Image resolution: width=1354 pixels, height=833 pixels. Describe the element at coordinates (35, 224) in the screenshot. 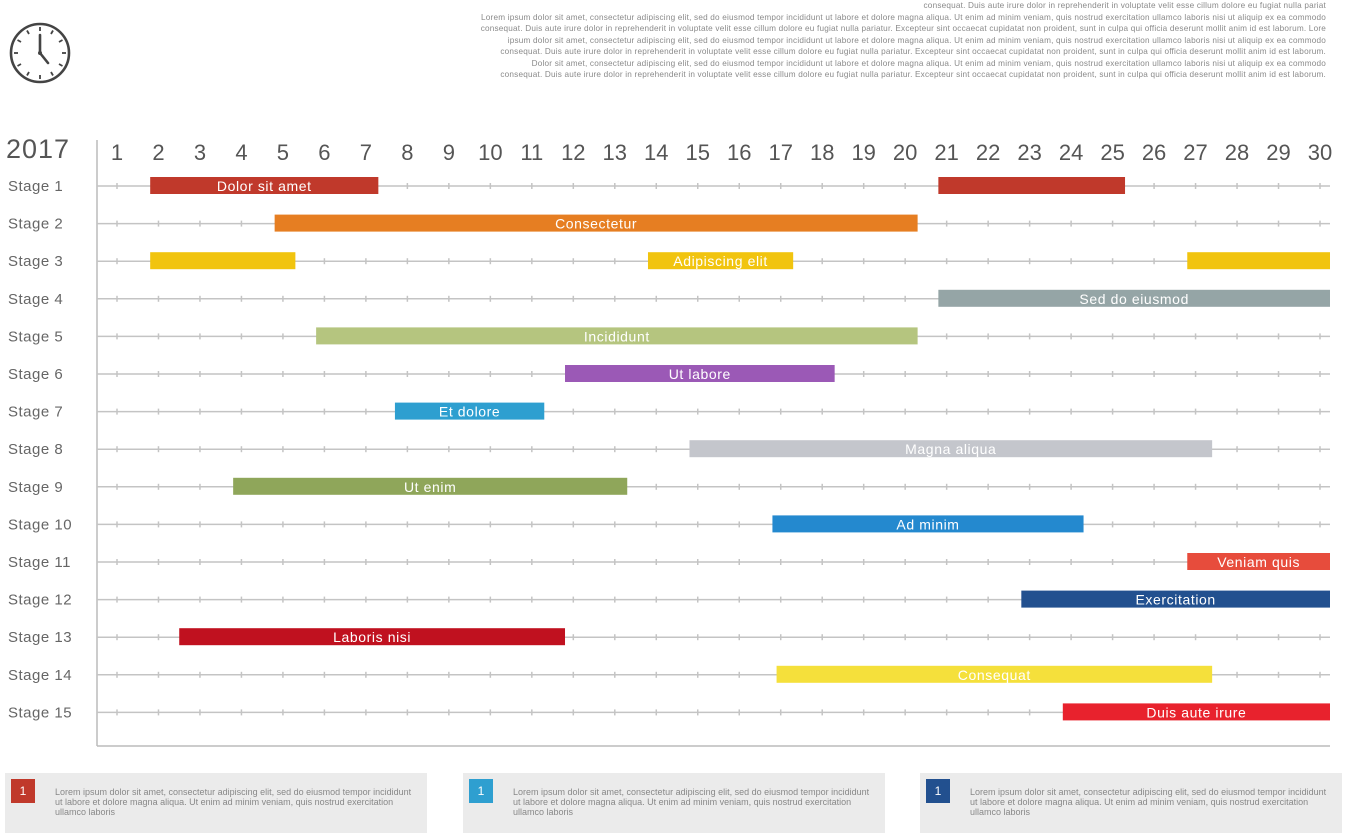

I see `stage-label: Stage 2` at that location.